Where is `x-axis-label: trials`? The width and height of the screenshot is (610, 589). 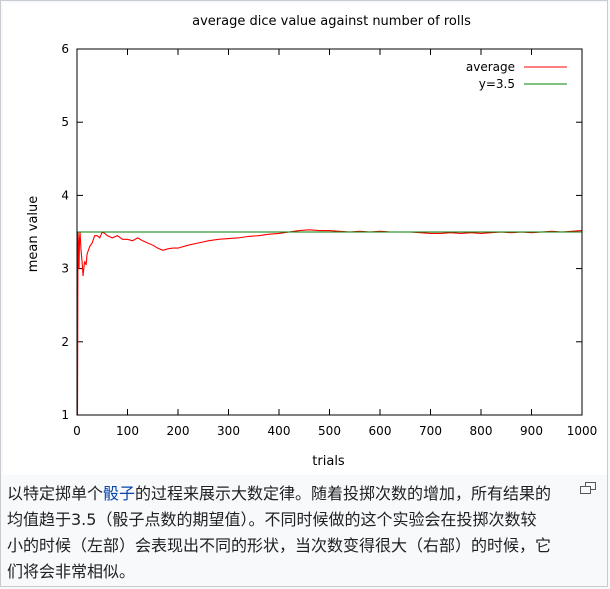 x-axis-label: trials is located at coordinates (328, 461).